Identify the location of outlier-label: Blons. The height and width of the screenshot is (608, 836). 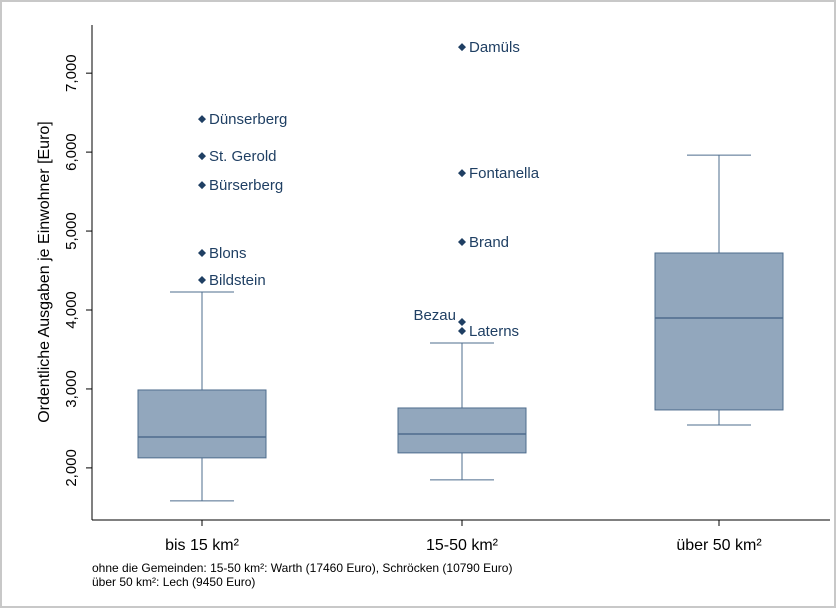
(228, 253).